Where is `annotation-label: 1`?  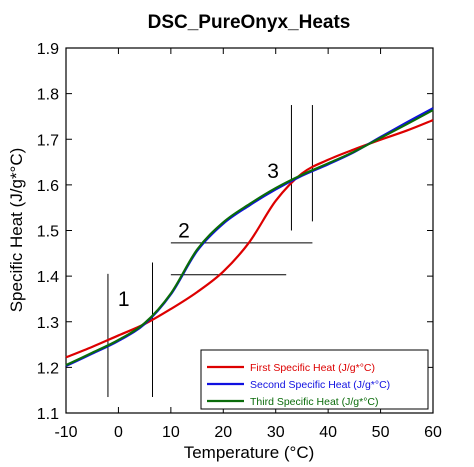
annotation-label: 1 is located at coordinates (124, 299).